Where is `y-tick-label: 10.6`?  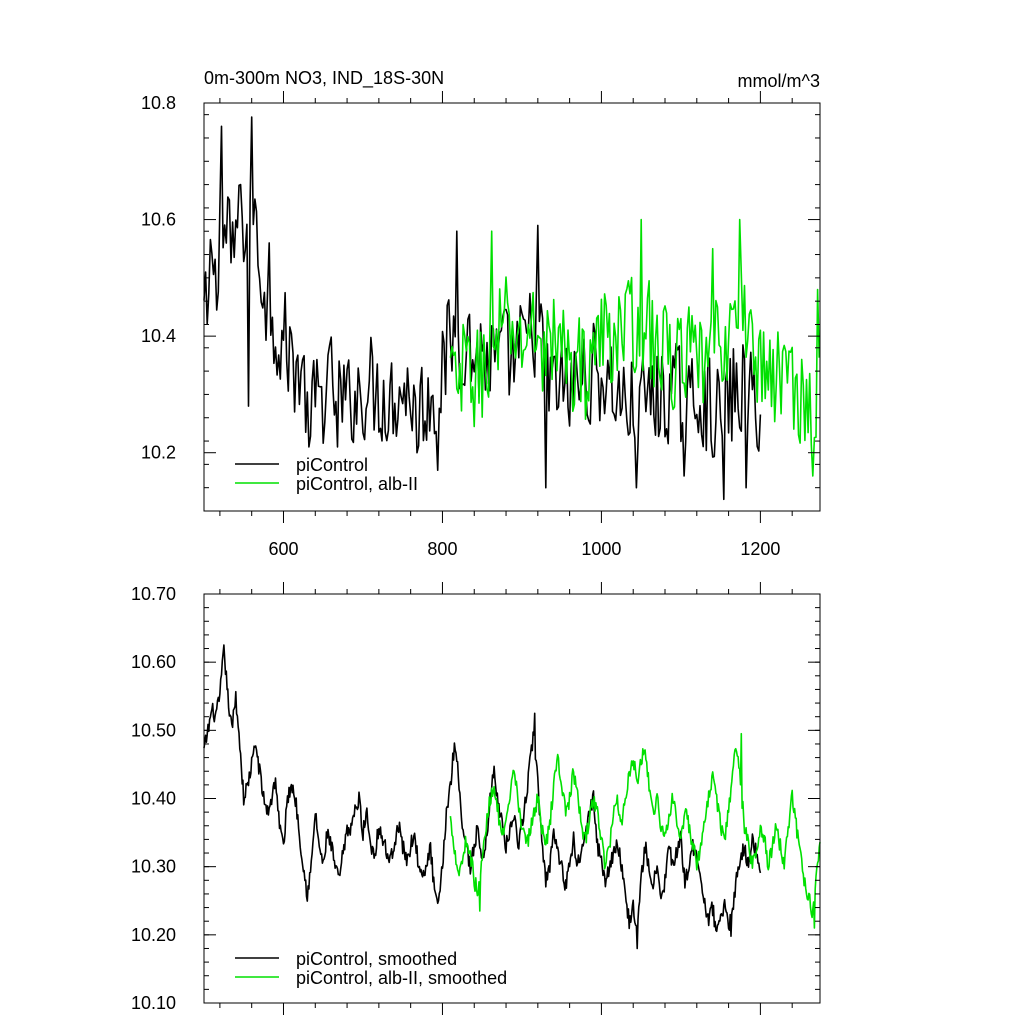
y-tick-label: 10.6 is located at coordinates (158, 220).